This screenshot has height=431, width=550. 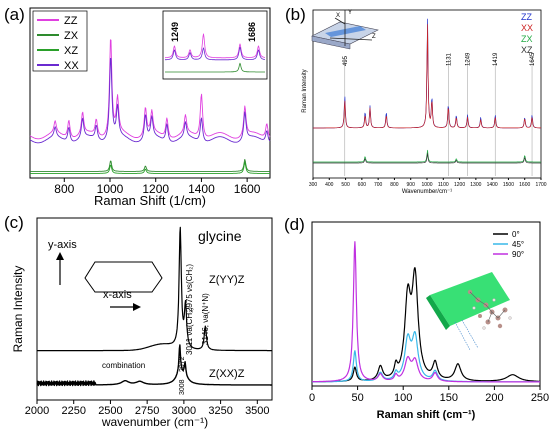 I want to click on panel-c-y-arrowhead, so click(x=60, y=256).